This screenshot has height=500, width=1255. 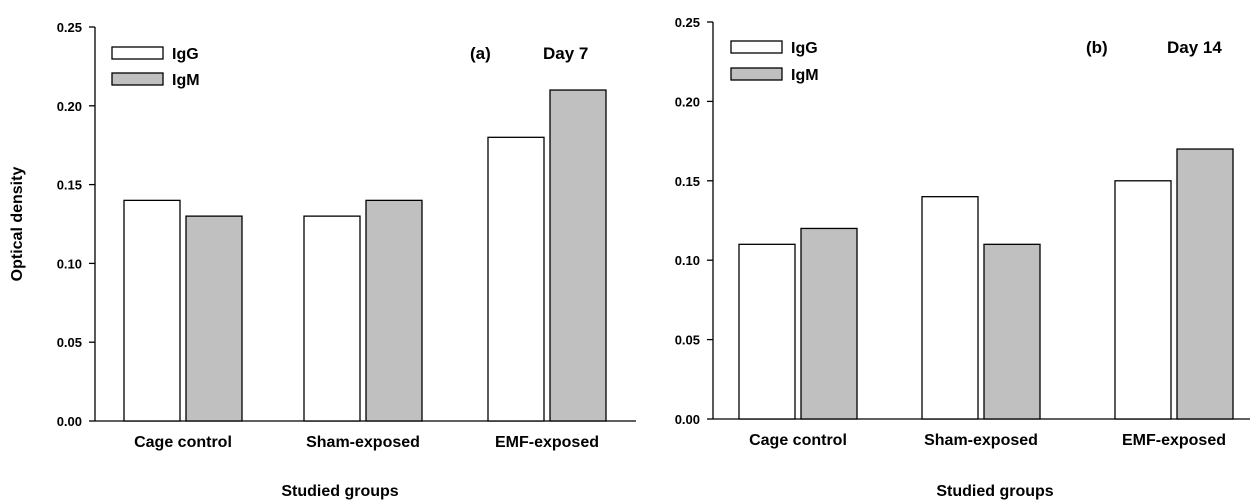 What do you see at coordinates (480, 53) in the screenshot?
I see `panel-label: (a)` at bounding box center [480, 53].